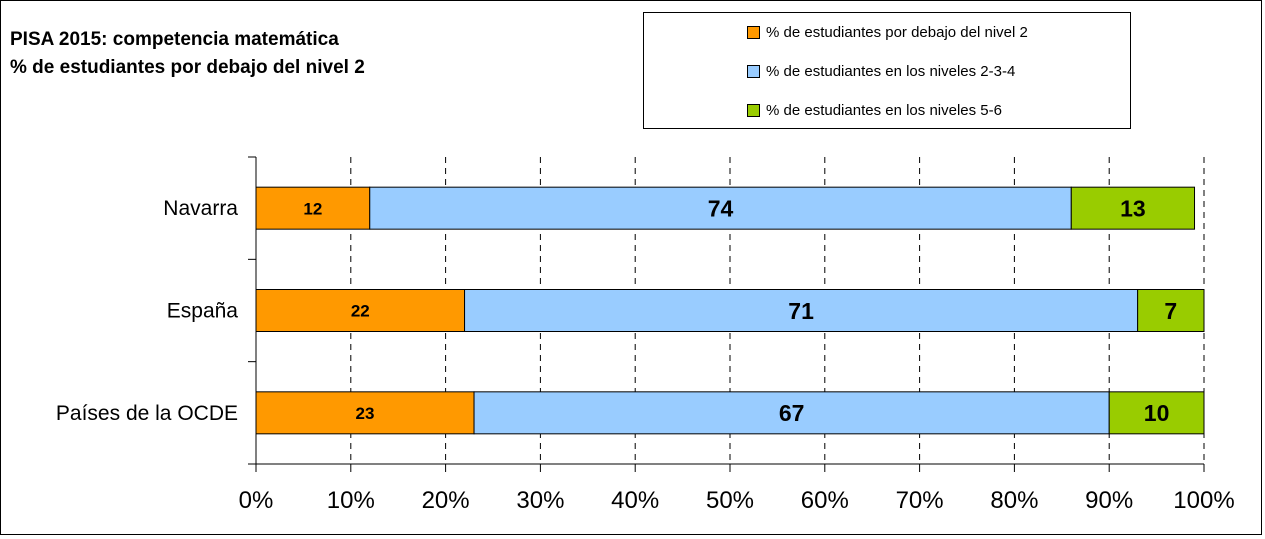  Describe the element at coordinates (540, 500) in the screenshot. I see `x-tick-label: 30%` at that location.